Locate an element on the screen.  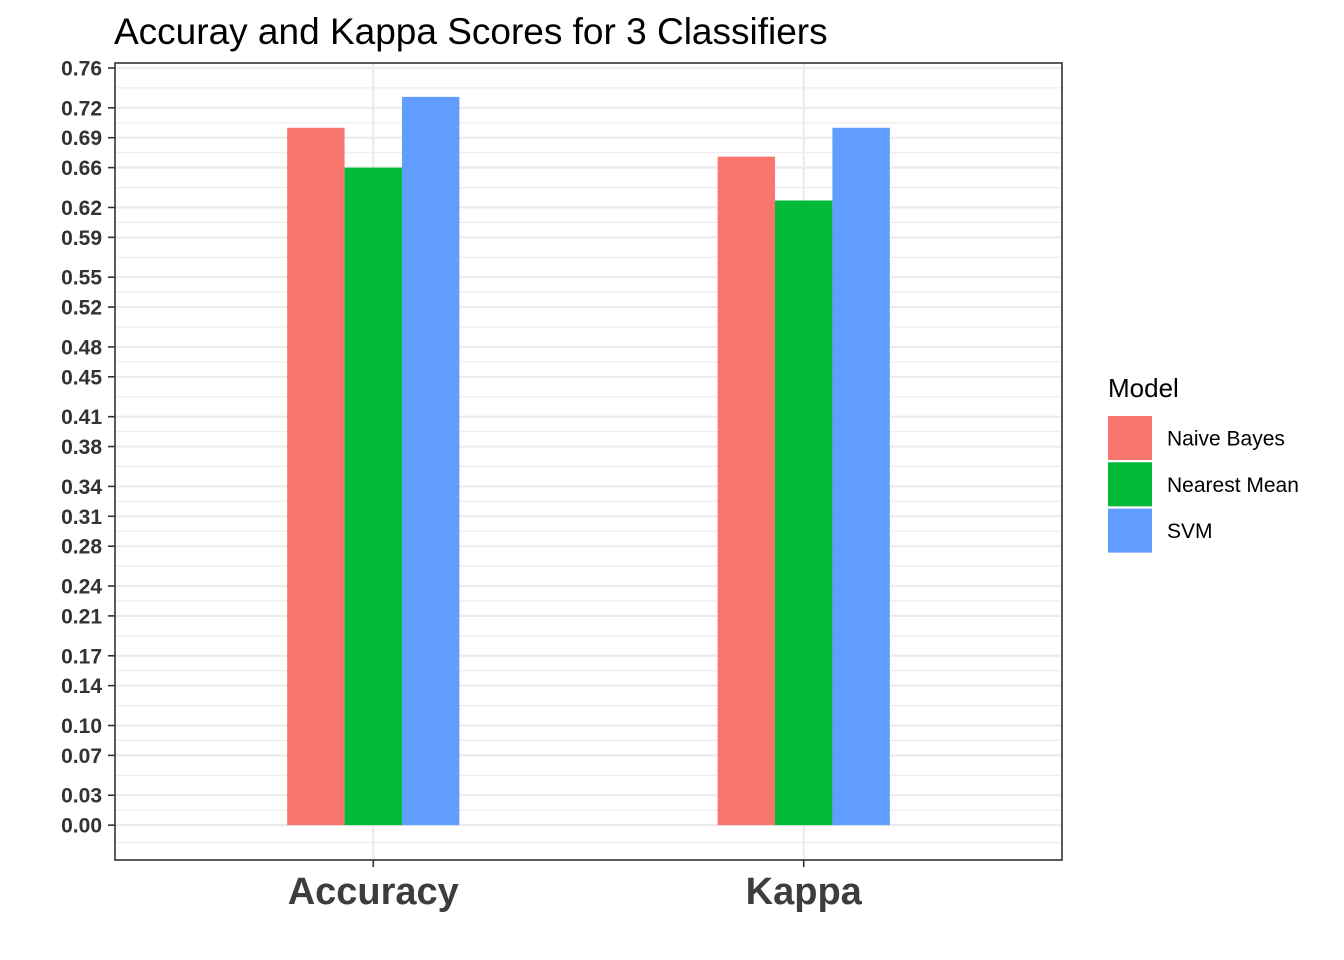
y-tick-label: 0.76 is located at coordinates (81, 68).